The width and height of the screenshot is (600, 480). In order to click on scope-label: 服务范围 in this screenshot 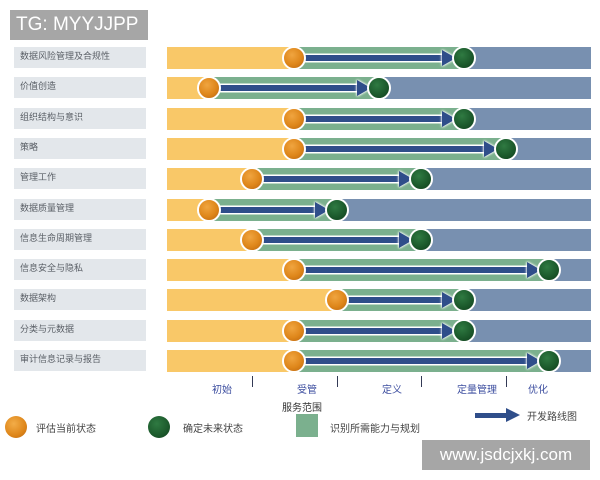, I will do `click(302, 408)`.